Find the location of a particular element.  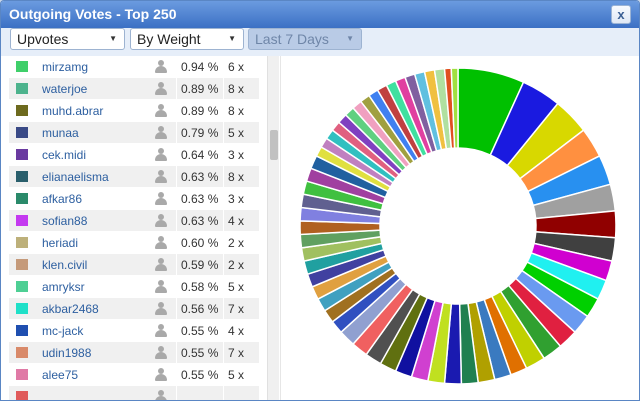

period-dropdown: Last 7 Days ▼ is located at coordinates (305, 39).